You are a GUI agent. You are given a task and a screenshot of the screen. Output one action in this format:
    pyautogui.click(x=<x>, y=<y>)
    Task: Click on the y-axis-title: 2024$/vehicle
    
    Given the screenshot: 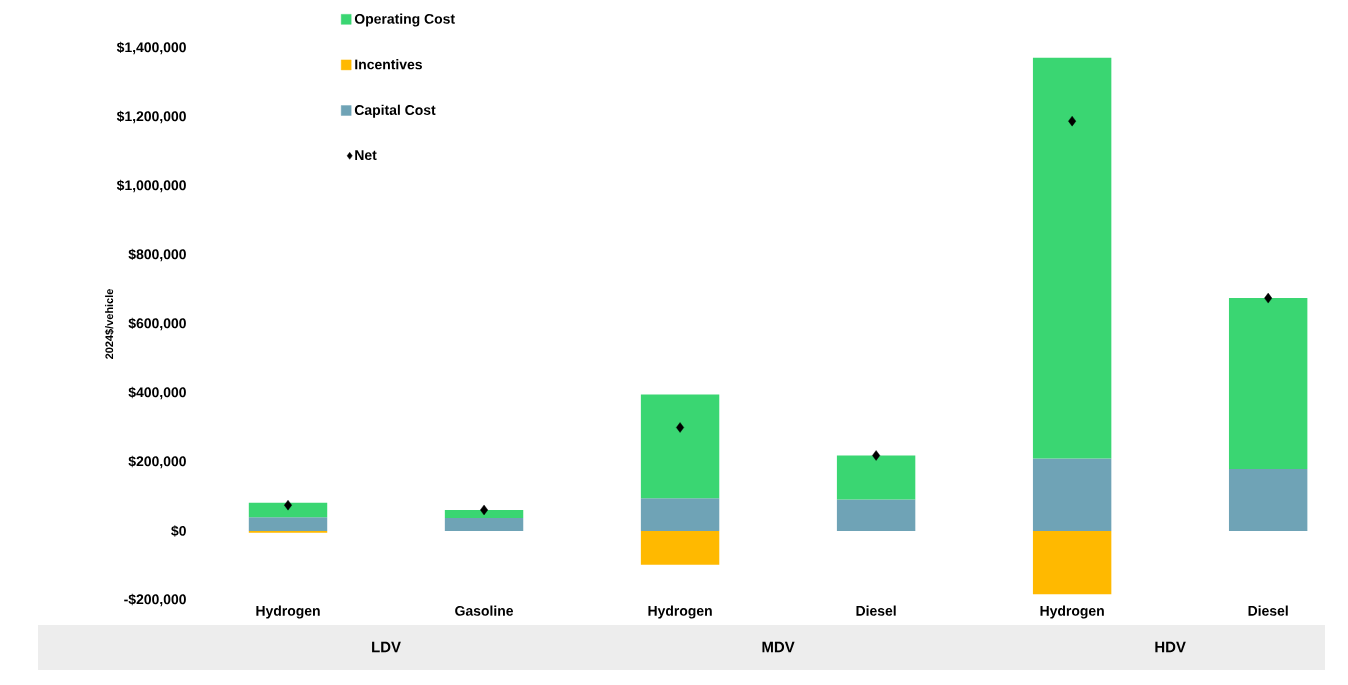 What is the action you would take?
    pyautogui.click(x=109, y=324)
    